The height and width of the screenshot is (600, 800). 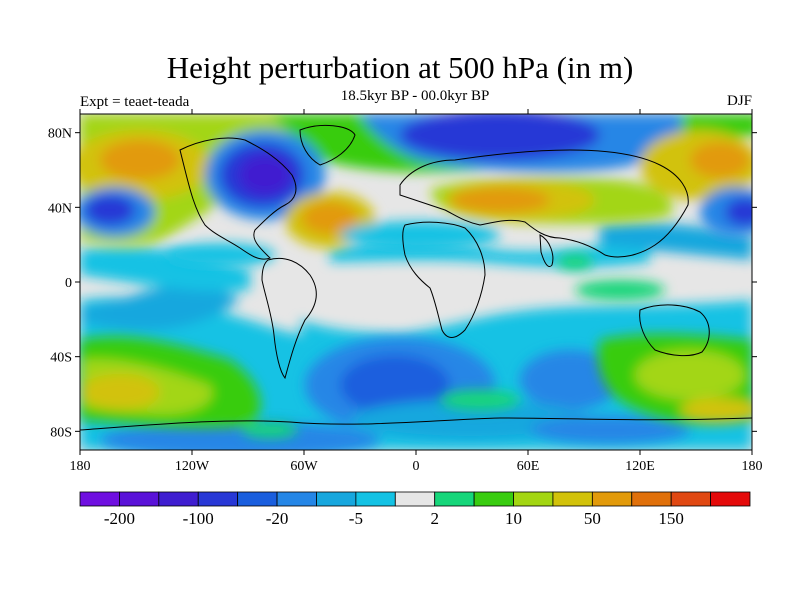 What do you see at coordinates (434, 518) in the screenshot?
I see `colorbar-label: 2` at bounding box center [434, 518].